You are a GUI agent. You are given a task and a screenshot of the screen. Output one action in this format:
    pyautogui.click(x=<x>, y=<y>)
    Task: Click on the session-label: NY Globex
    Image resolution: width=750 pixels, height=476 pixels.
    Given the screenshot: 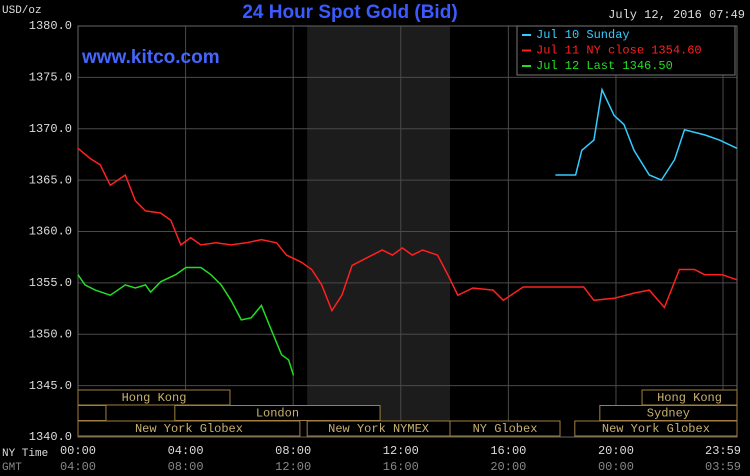 What is the action you would take?
    pyautogui.click(x=505, y=429)
    